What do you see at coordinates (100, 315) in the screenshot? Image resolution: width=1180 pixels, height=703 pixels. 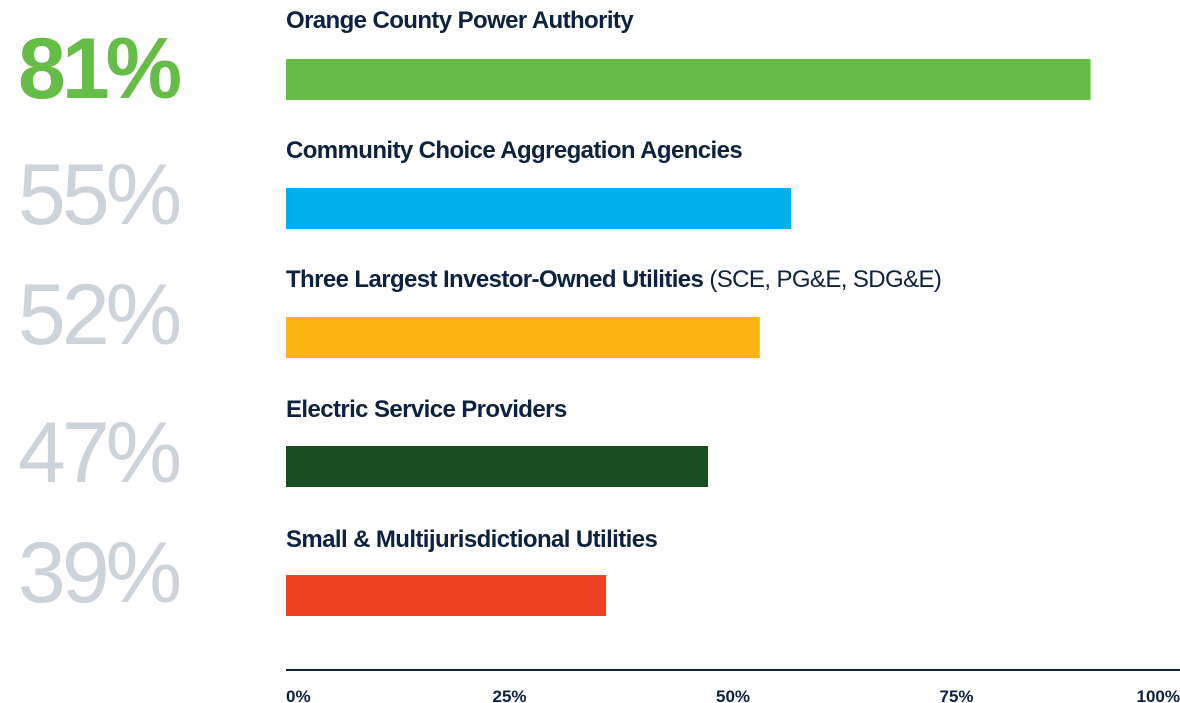 I see `value-label: 52%` at bounding box center [100, 315].